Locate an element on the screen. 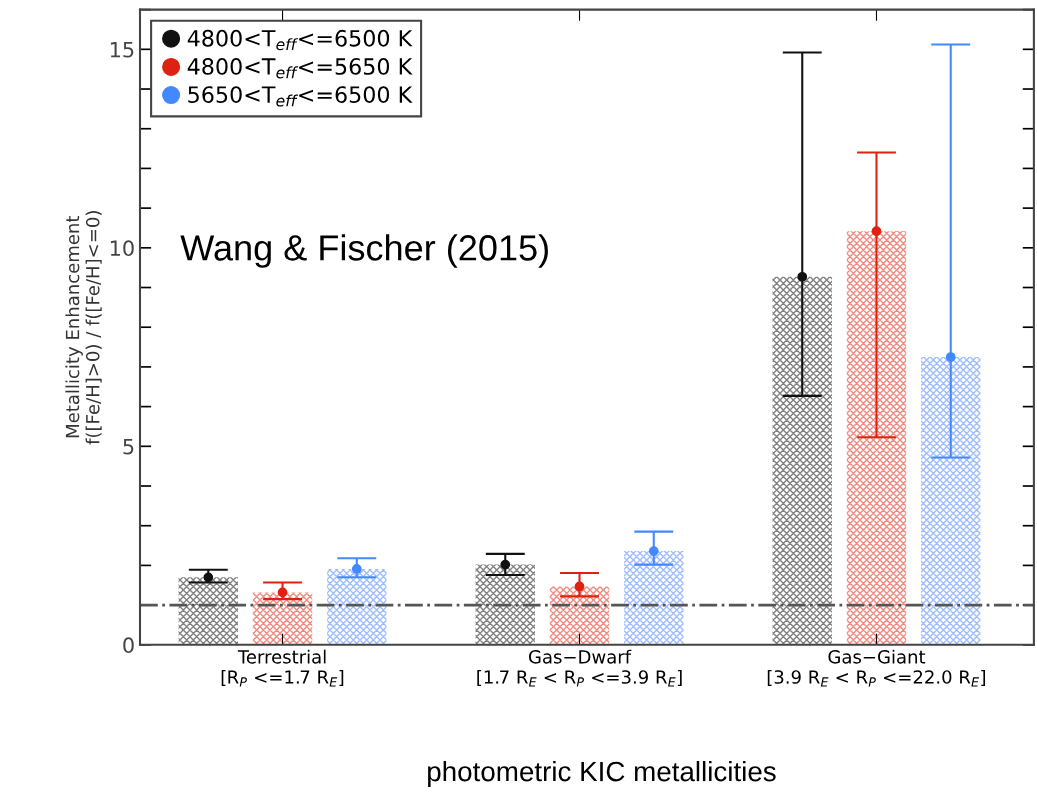  y-tick-label: 10 is located at coordinates (122, 248).